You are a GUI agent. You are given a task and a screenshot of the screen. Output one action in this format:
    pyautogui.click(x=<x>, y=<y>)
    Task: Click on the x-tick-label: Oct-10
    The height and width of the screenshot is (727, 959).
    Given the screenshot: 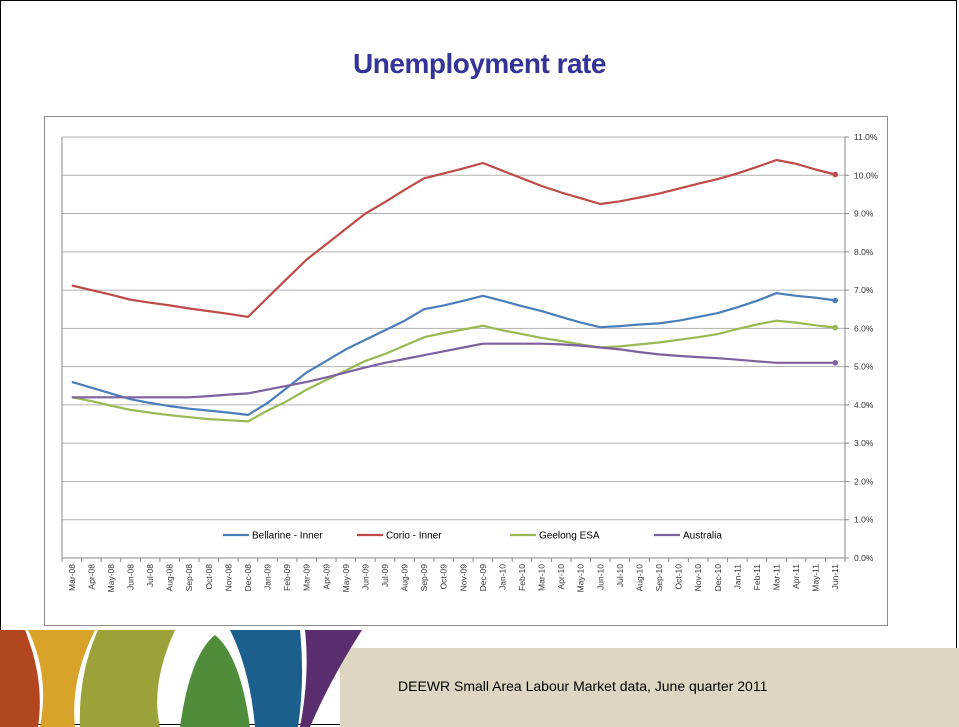 What is the action you would take?
    pyautogui.click(x=679, y=577)
    